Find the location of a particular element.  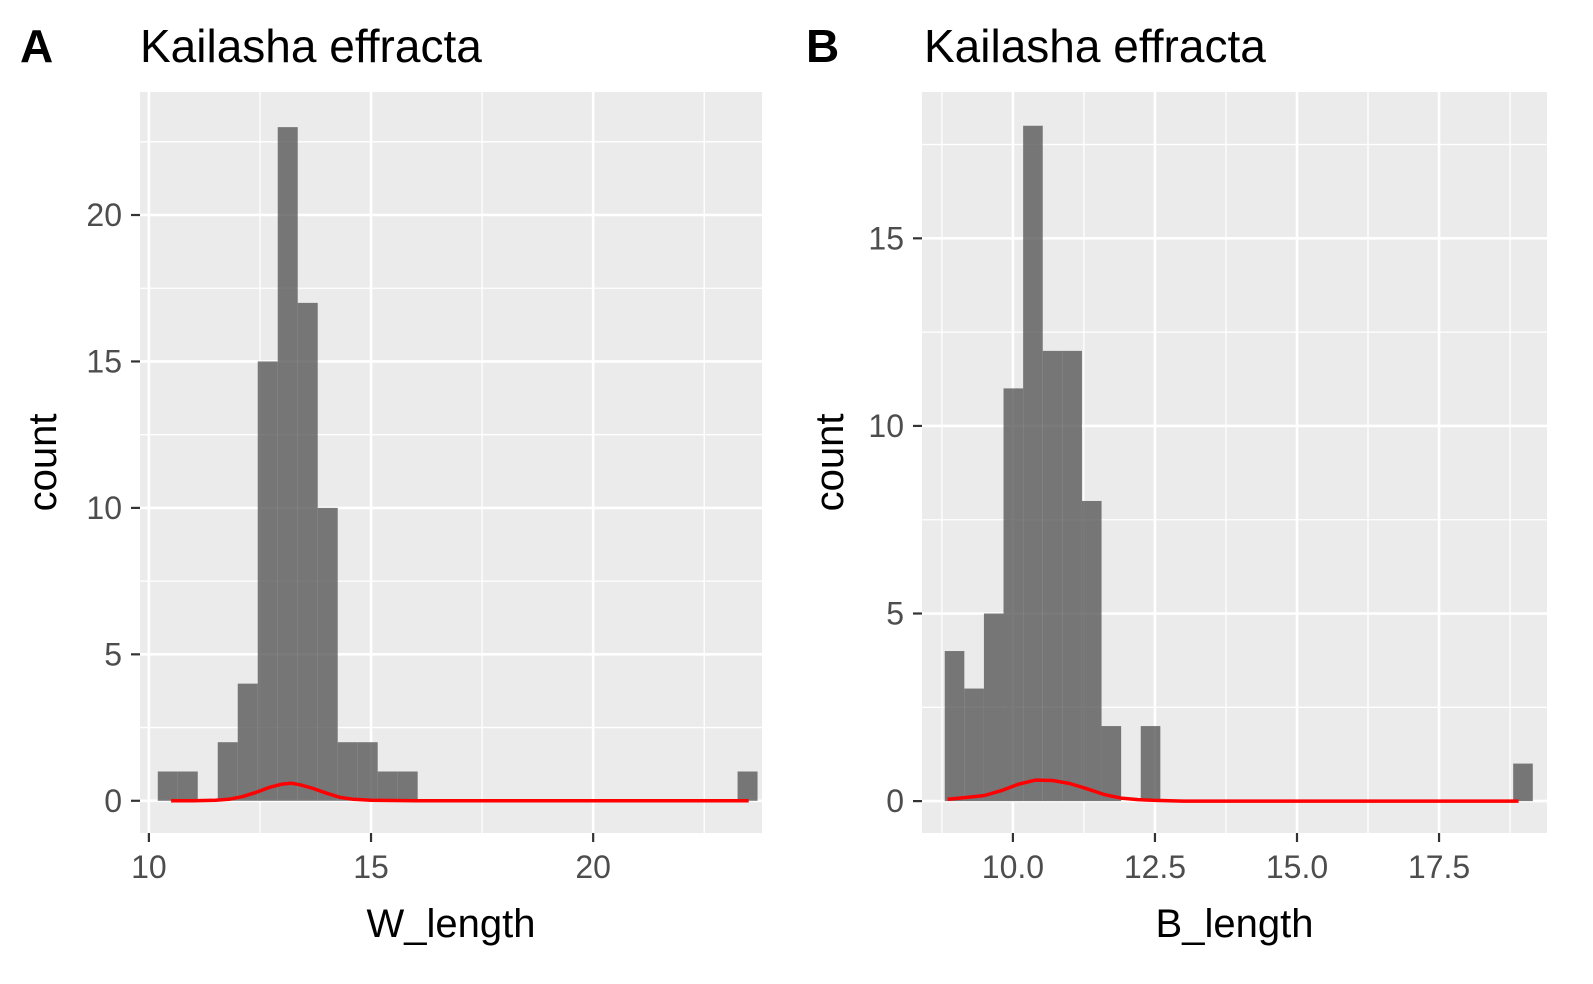

x-tick-label: 10 is located at coordinates (149, 867).